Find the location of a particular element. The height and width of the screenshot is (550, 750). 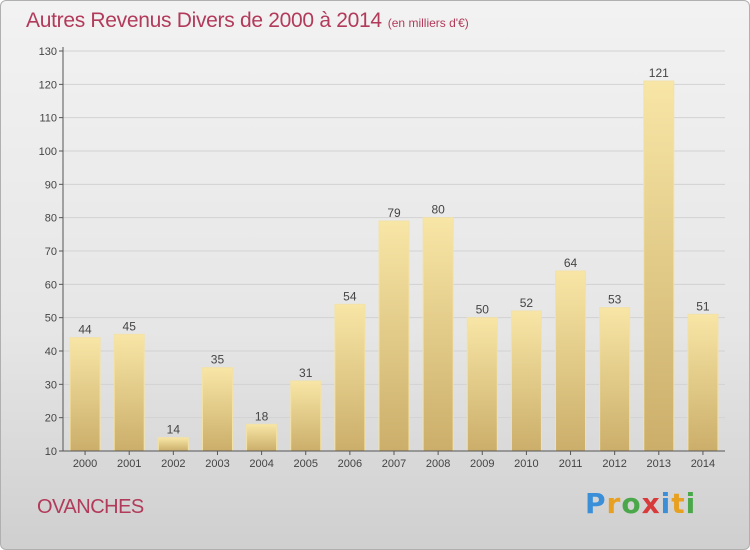

location-label: OVANCHES is located at coordinates (90, 507).